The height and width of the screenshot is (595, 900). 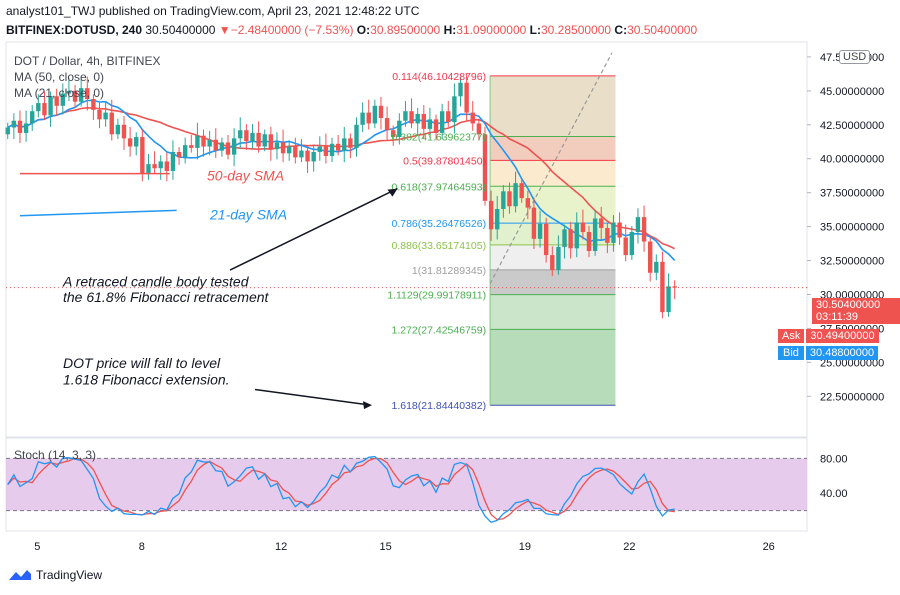 What do you see at coordinates (245, 175) in the screenshot?
I see `sma50-annotation: 50-day SMA` at bounding box center [245, 175].